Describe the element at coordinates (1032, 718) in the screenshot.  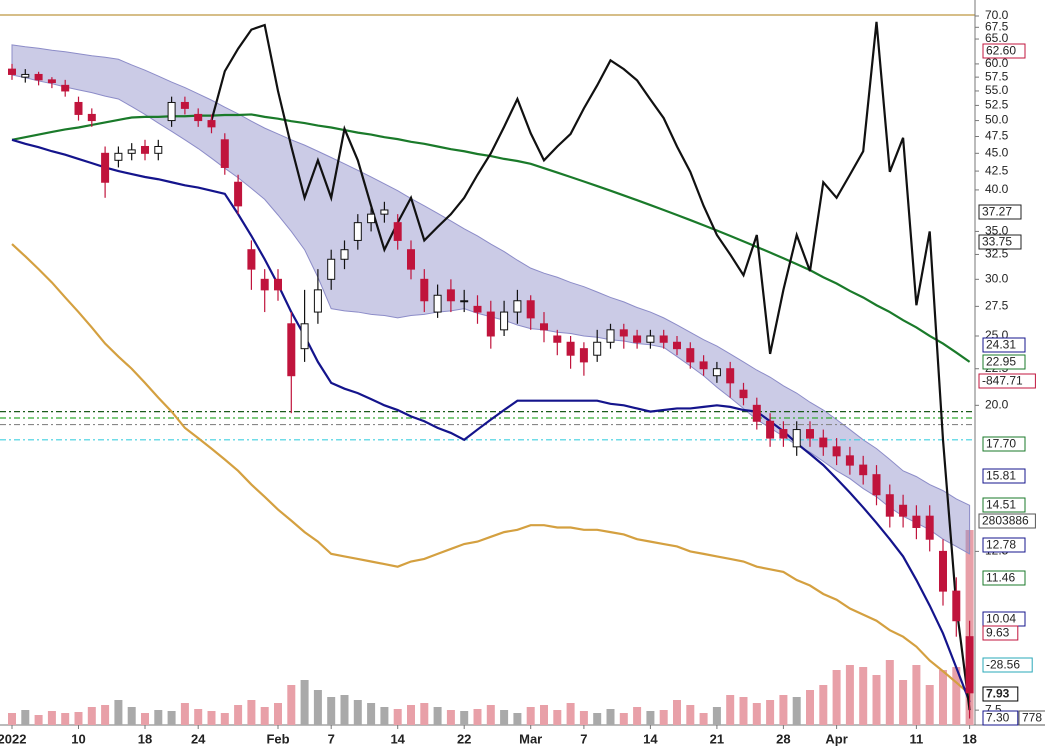
I see `price-label: 778` at that location.